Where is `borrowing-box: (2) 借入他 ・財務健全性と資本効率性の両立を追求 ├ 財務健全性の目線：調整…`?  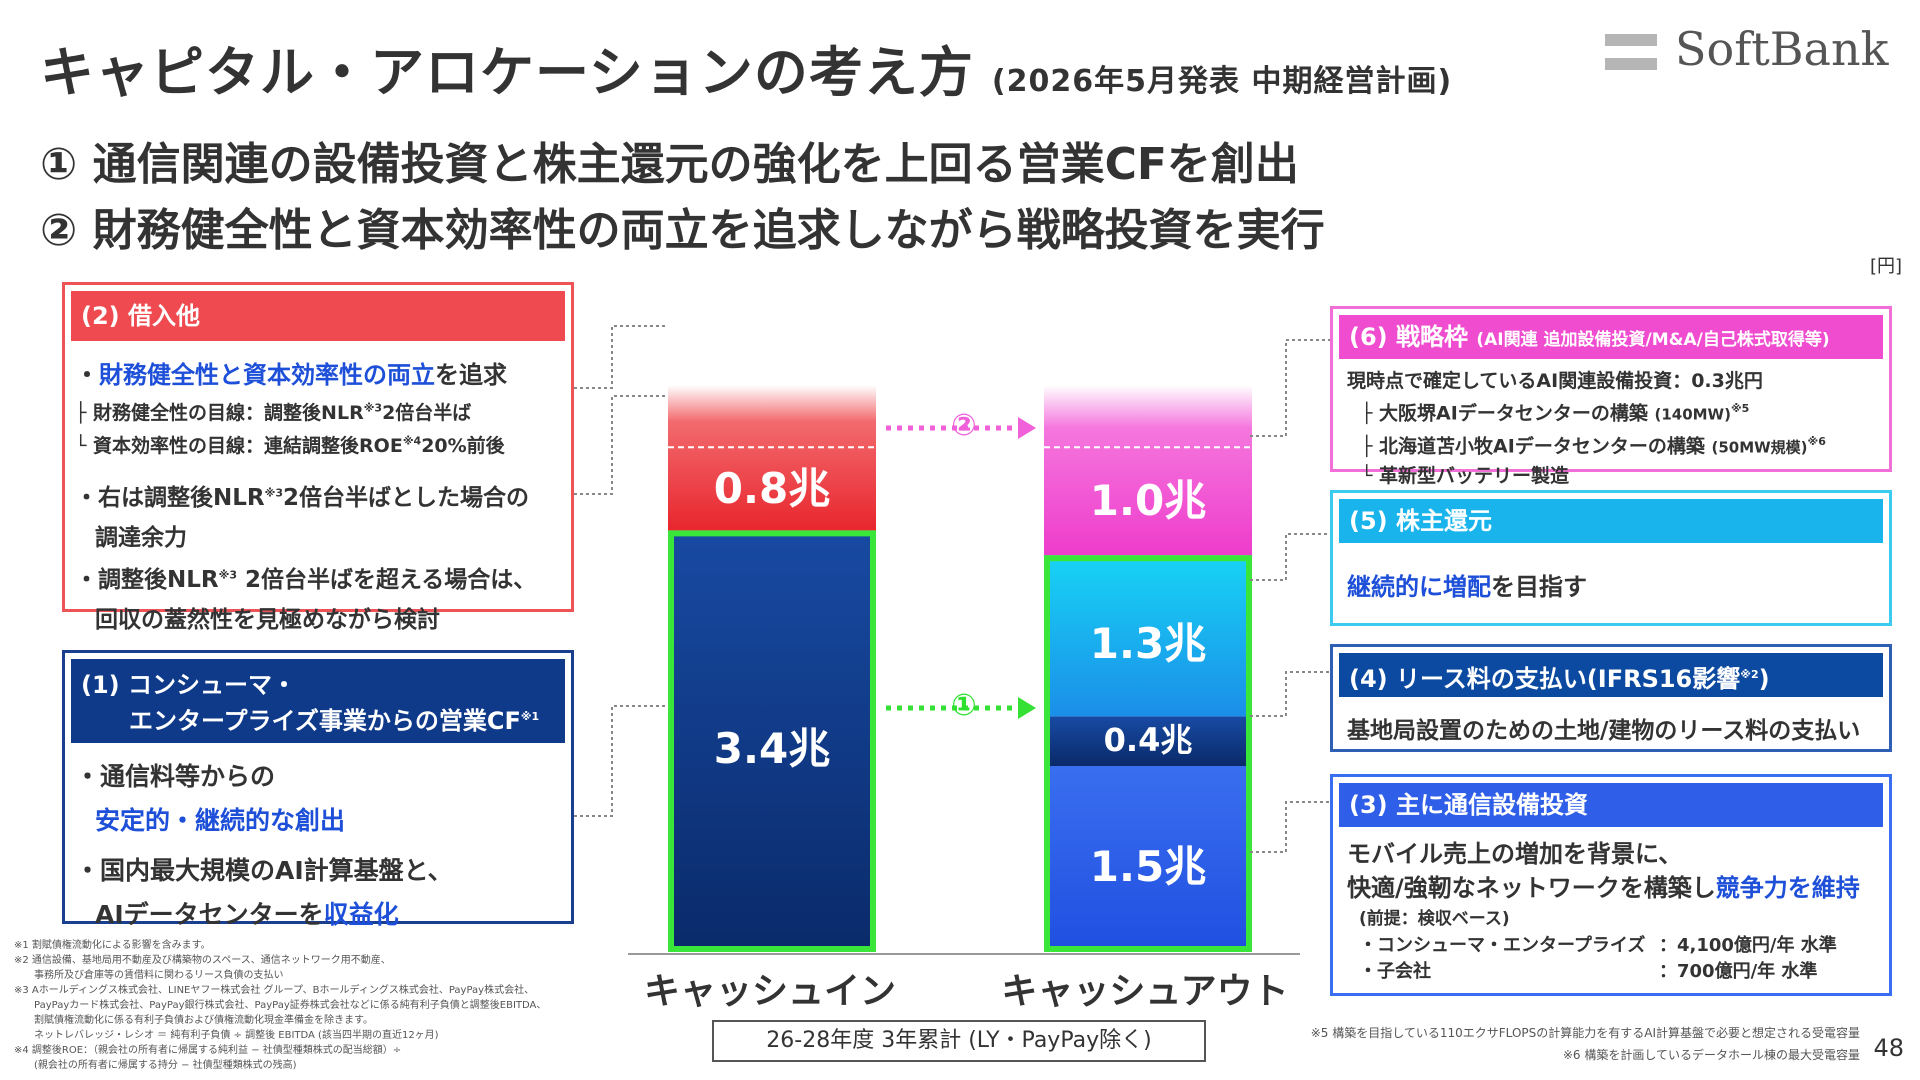
borrowing-box: (2) 借入他 ・財務健全性と資本効率性の両立を追求 ├ 財務健全性の目線：調整… is located at coordinates (318, 457).